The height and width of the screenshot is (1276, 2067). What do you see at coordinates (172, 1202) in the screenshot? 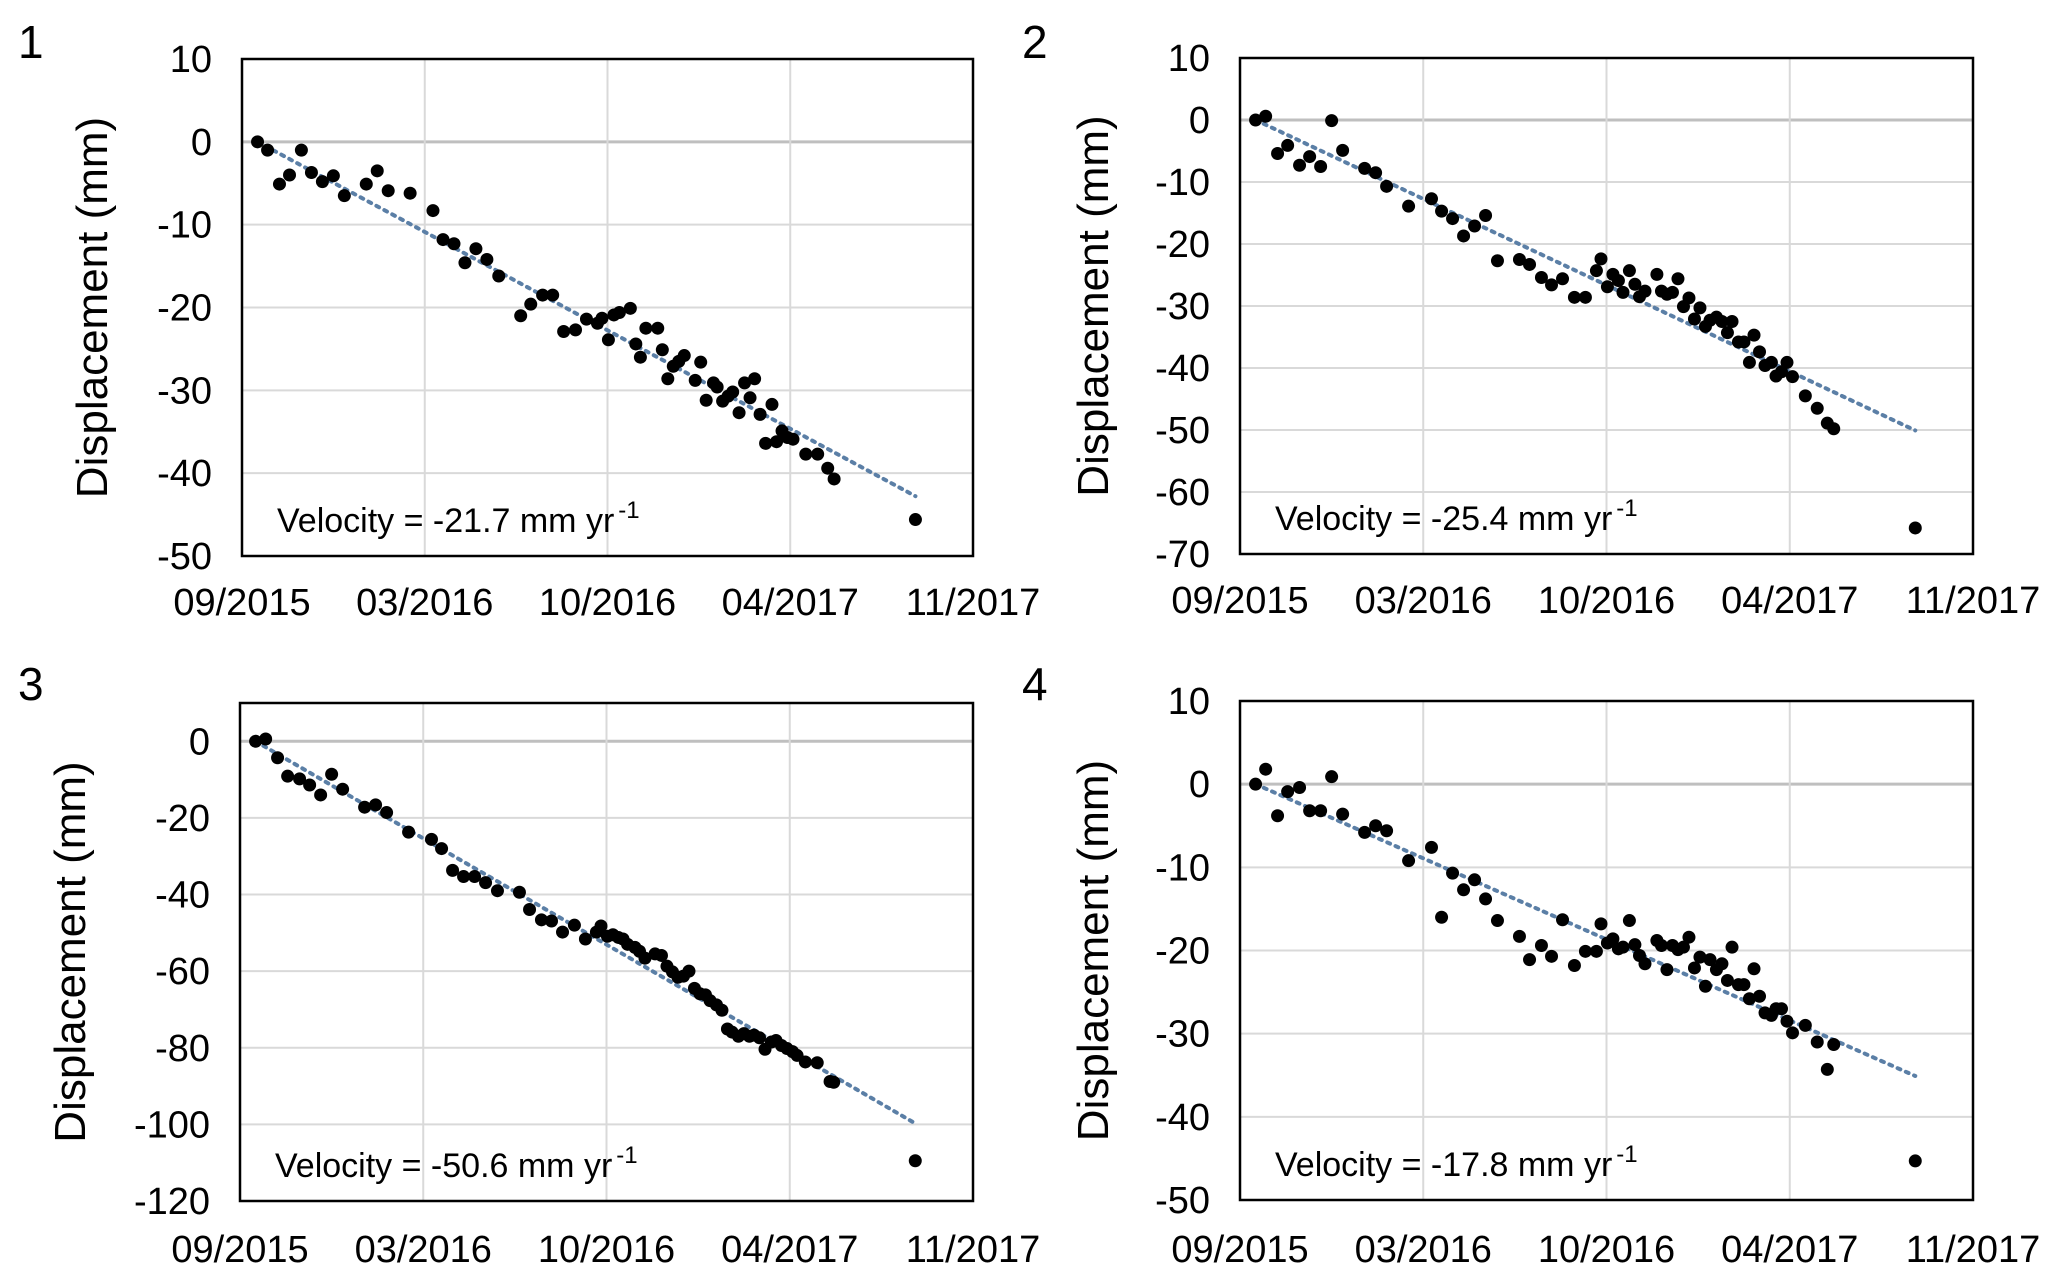
I see `y-tick-label: -120` at bounding box center [172, 1202].